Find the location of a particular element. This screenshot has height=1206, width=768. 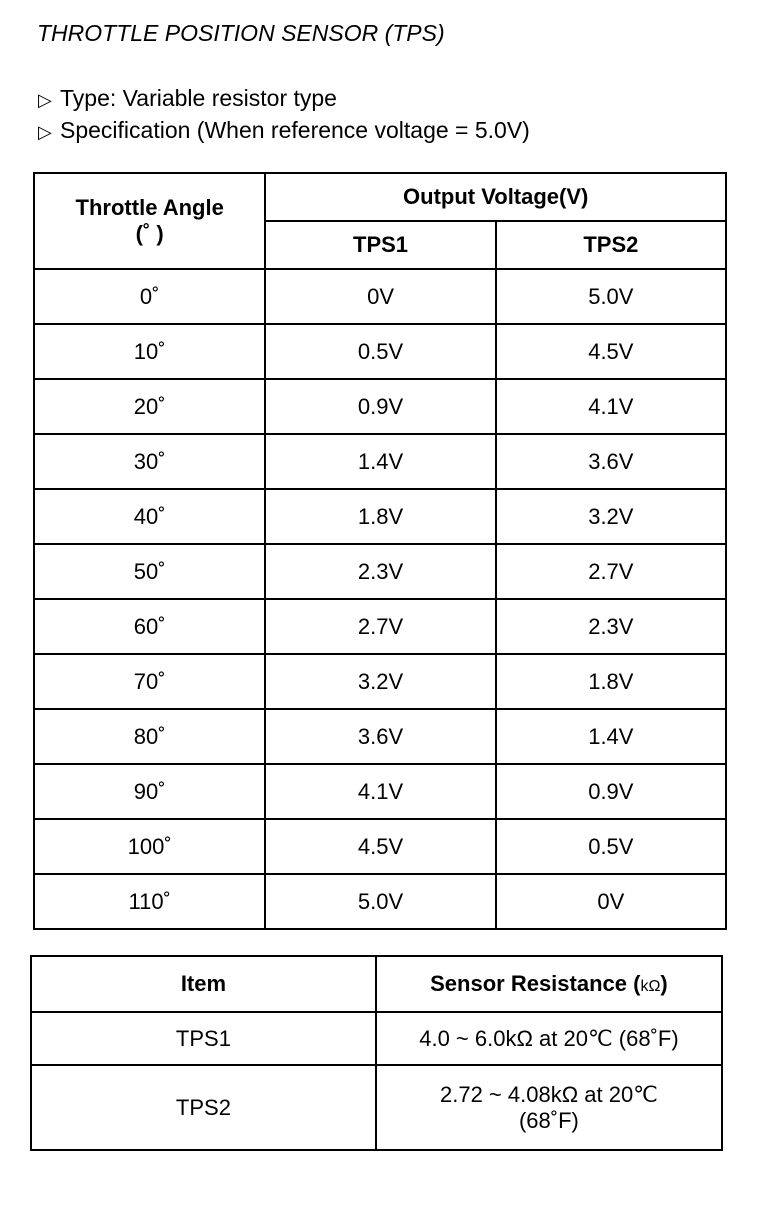

tps2-cell: 2.7V is located at coordinates (611, 571).